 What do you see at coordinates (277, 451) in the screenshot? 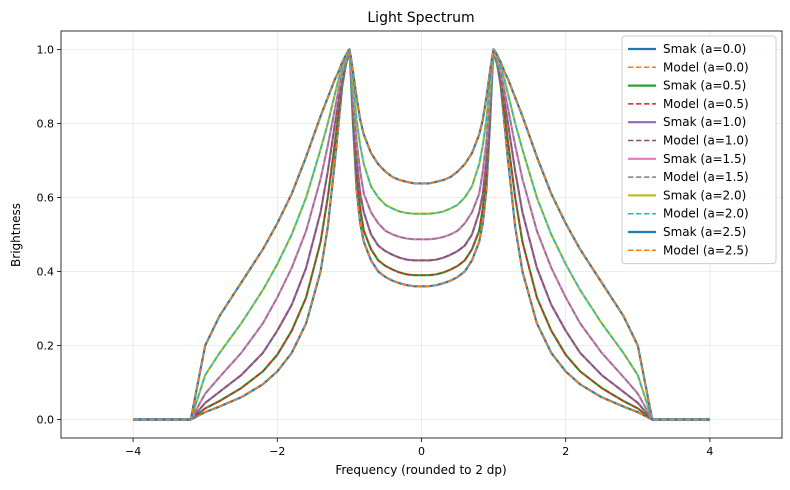
I see `x-tick-label: −2` at bounding box center [277, 451].